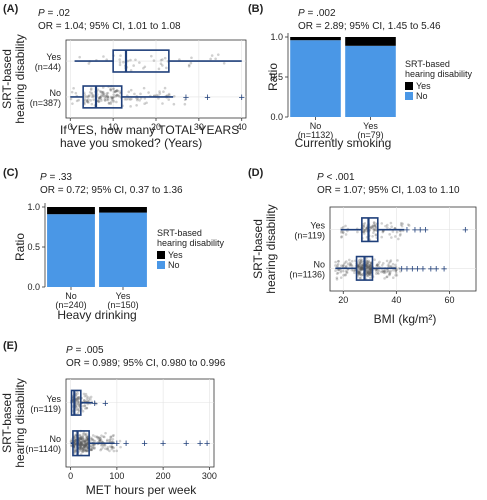 The image size is (487, 500). Describe the element at coordinates (242, 127) in the screenshot. I see `x-tick-label: 40` at that location.